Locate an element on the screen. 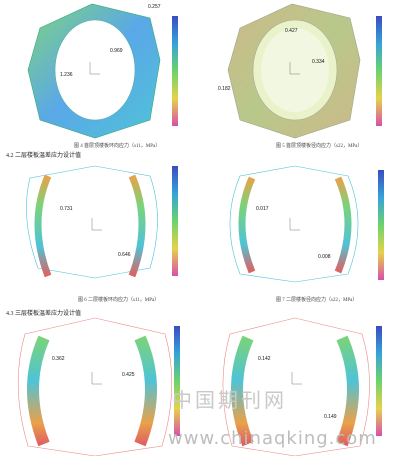  value-label: 0.334 is located at coordinates (318, 62).